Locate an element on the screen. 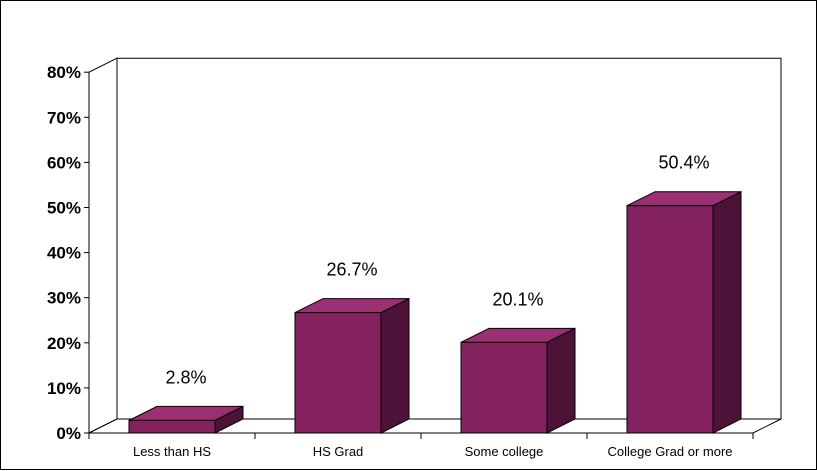 The image size is (817, 471). x-tick-label: Some college is located at coordinates (504, 451).